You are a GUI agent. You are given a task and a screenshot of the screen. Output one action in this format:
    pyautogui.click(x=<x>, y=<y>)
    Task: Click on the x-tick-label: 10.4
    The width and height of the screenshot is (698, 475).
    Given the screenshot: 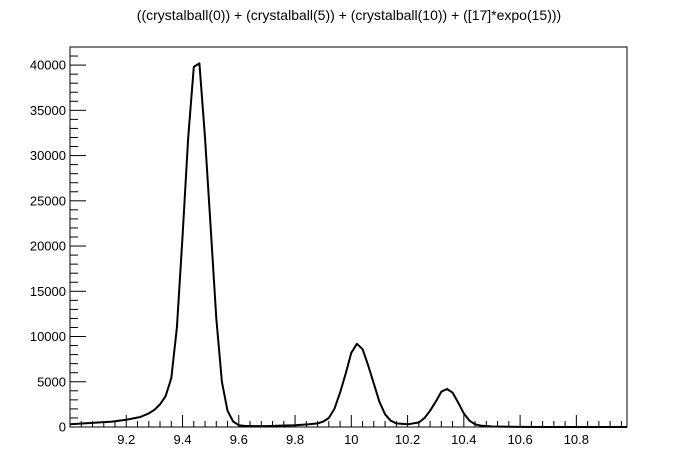 What is the action you would take?
    pyautogui.click(x=463, y=439)
    